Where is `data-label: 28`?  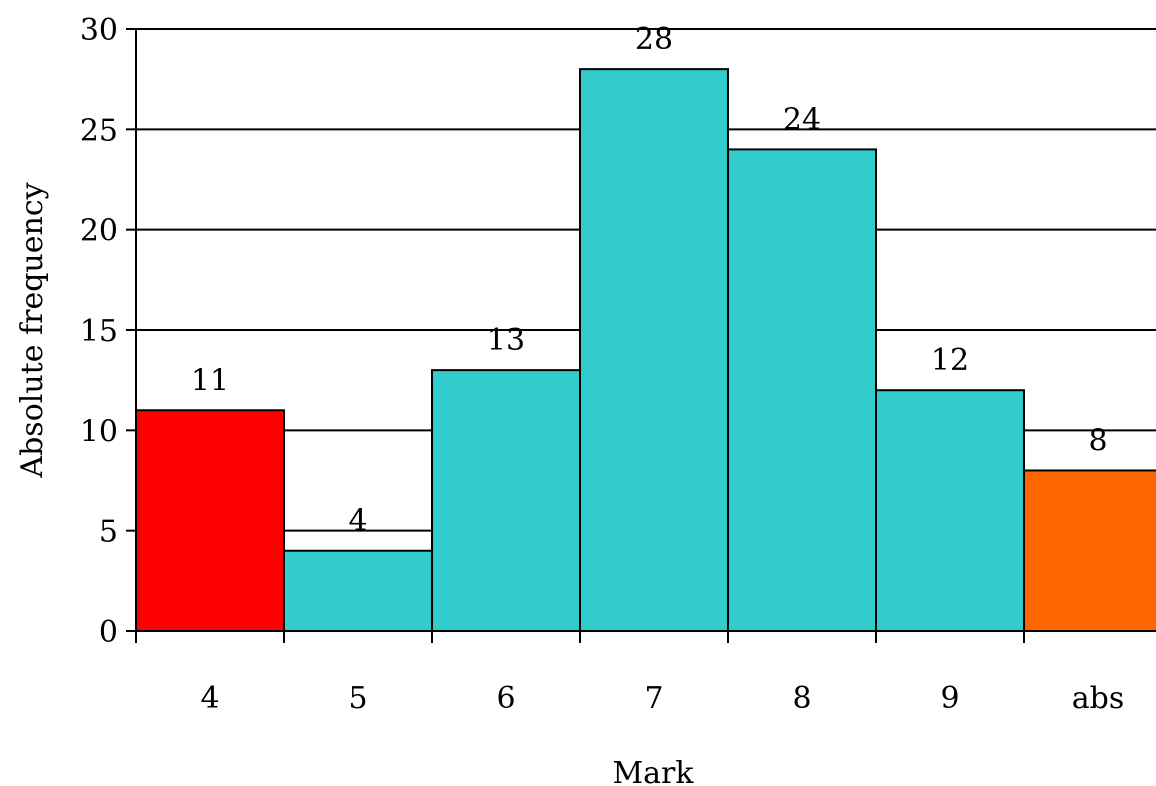
data-label: 28 is located at coordinates (654, 39).